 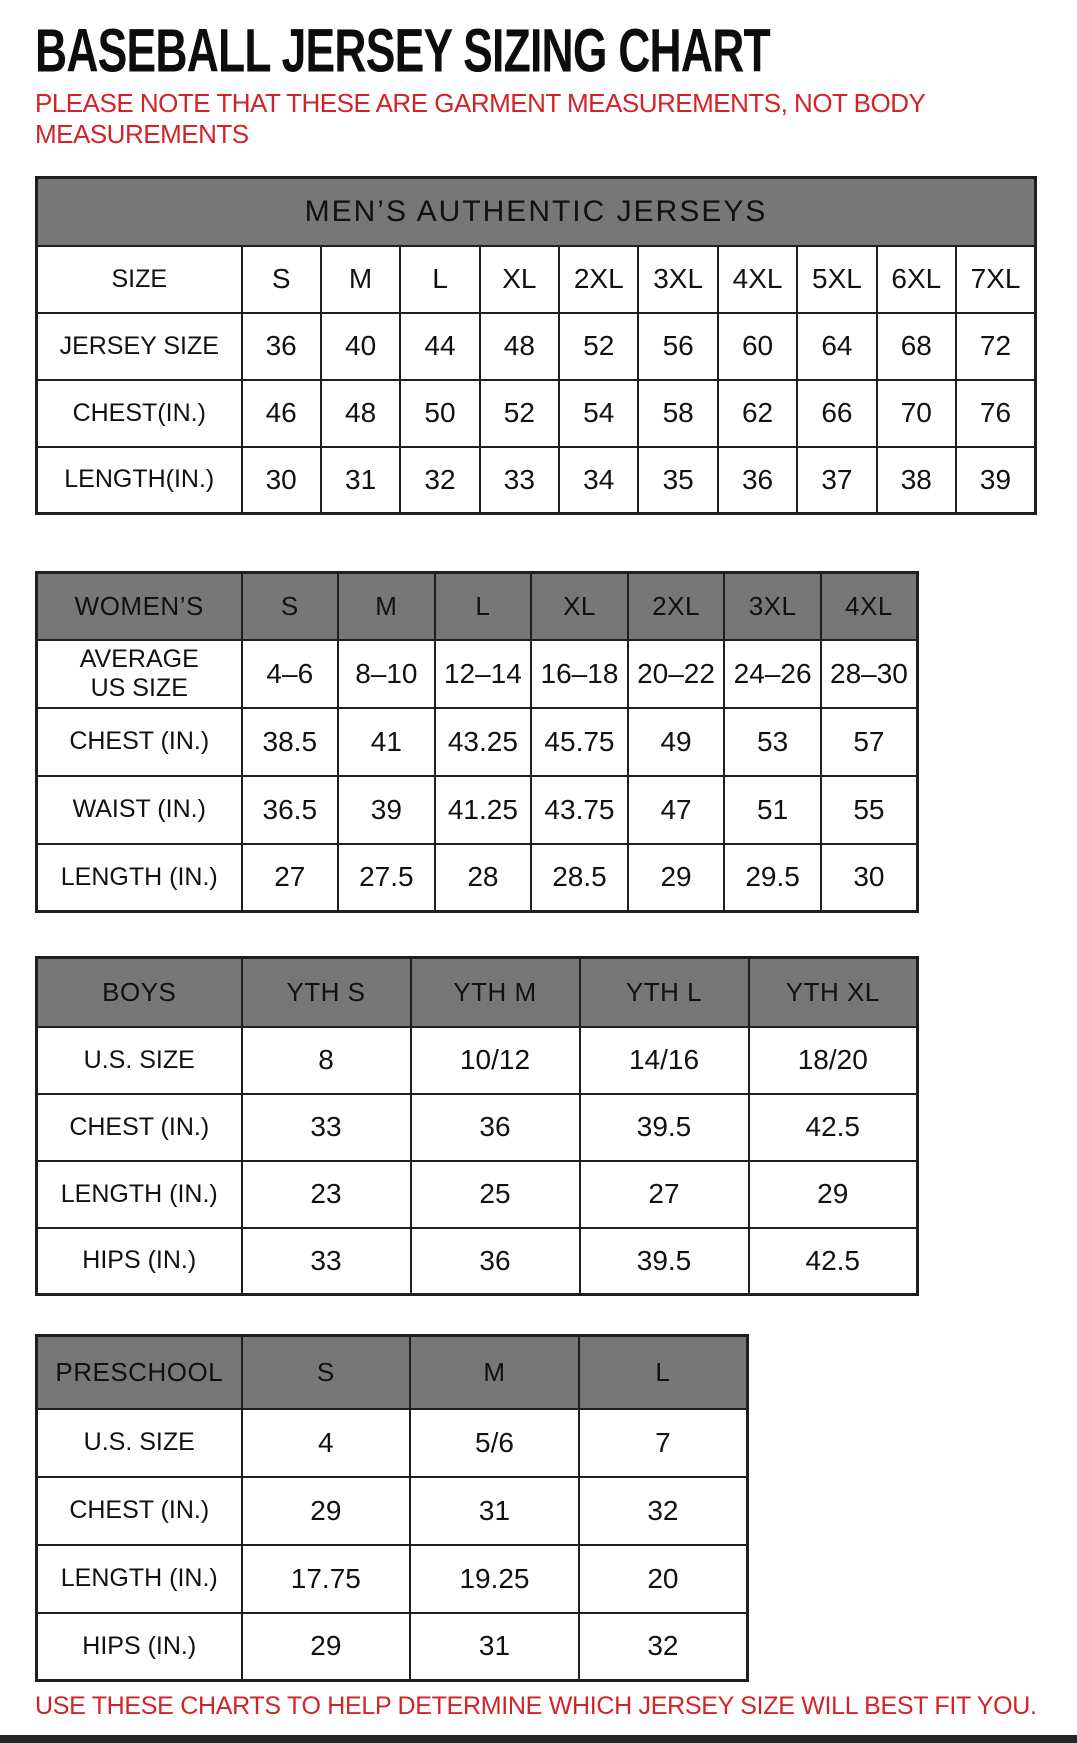 I want to click on value-cell: 4, so click(x=326, y=1442).